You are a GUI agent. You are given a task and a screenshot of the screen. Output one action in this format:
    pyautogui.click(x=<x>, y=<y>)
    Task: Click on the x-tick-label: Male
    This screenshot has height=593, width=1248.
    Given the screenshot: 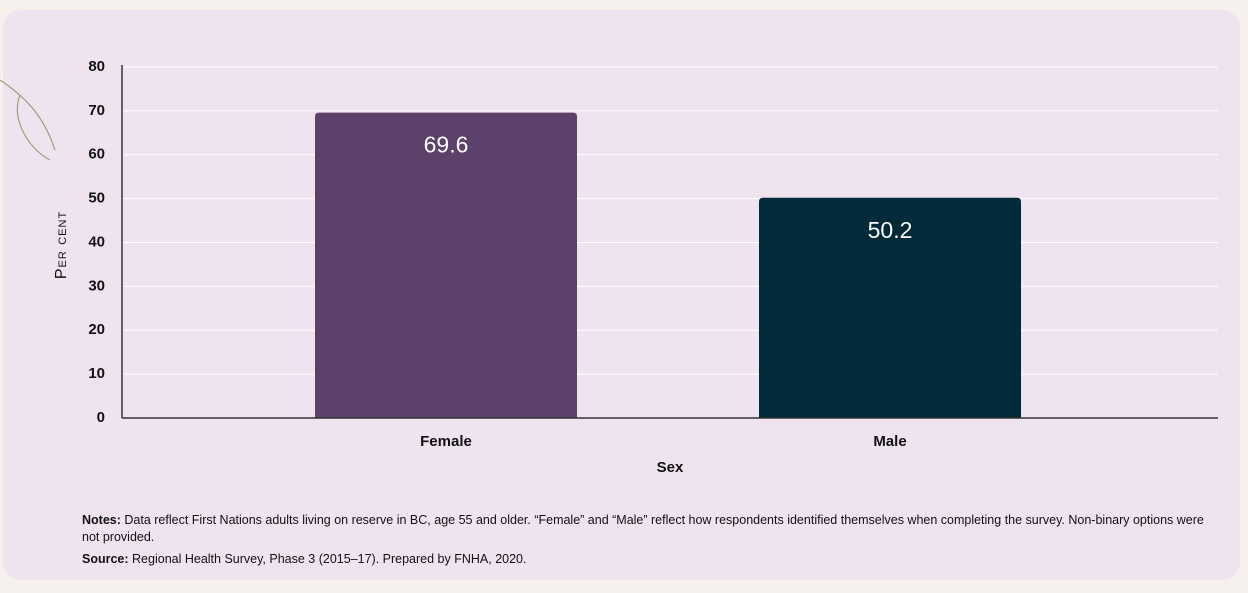 What is the action you would take?
    pyautogui.click(x=889, y=441)
    